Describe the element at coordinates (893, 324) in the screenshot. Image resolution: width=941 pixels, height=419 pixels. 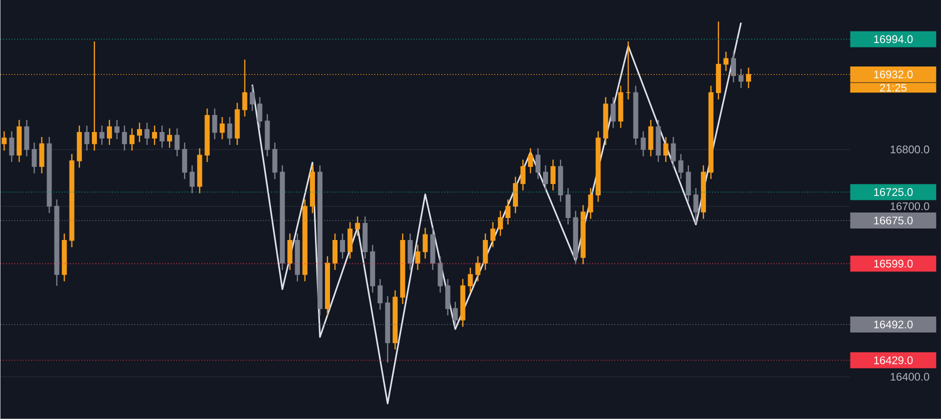
I see `ref-line-label: 16492.0` at that location.